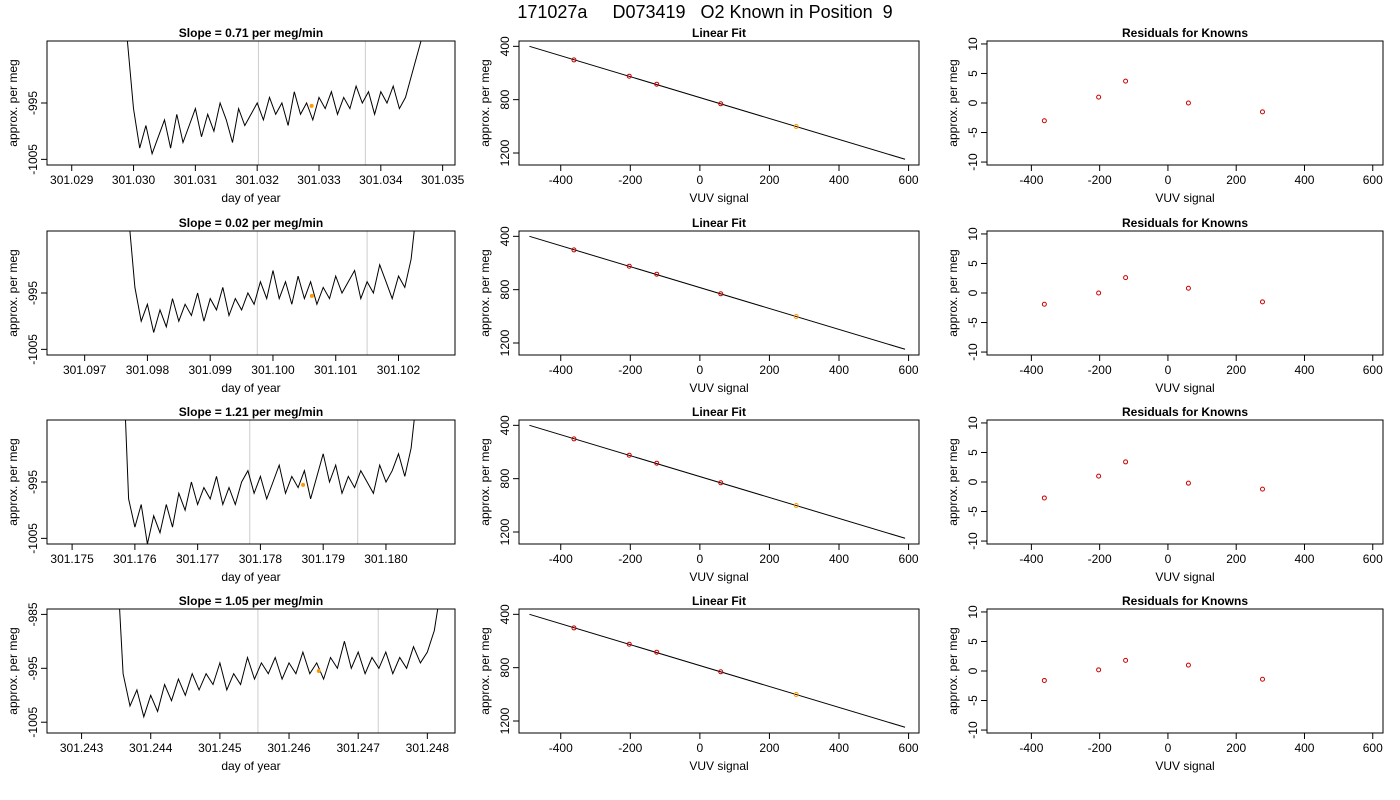 This screenshot has width=1400, height=800. What do you see at coordinates (257, 180) in the screenshot?
I see `x-tick-label: 301.032` at bounding box center [257, 180].